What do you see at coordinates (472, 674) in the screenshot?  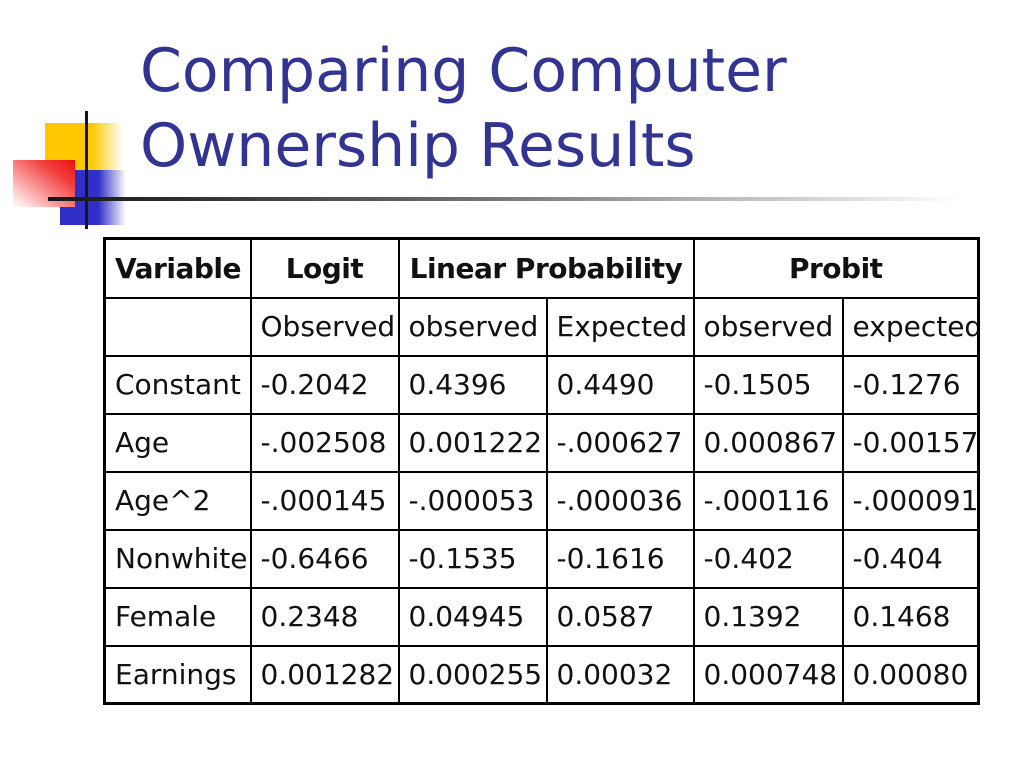 I see `table-cell: 0.000255` at bounding box center [472, 674].